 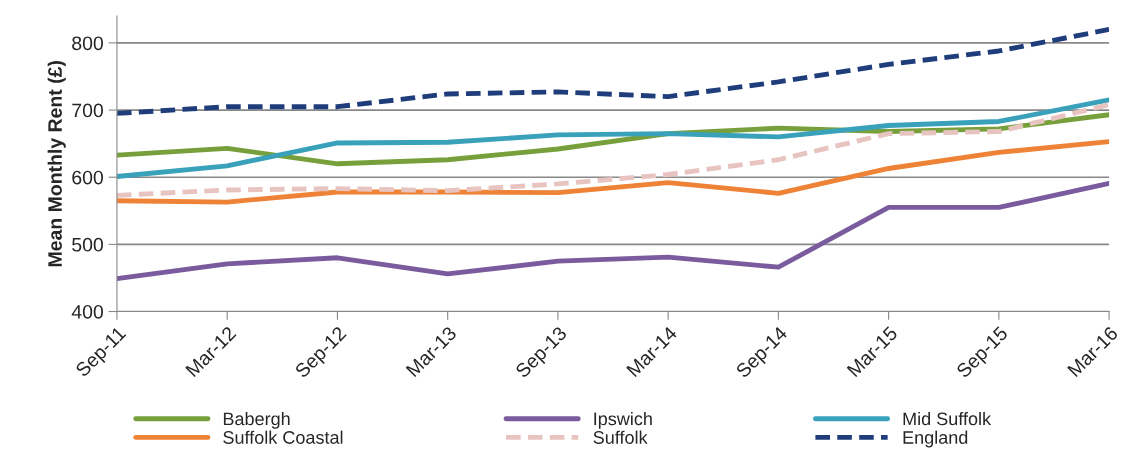 What do you see at coordinates (87, 244) in the screenshot?
I see `y-tick-label: 500` at bounding box center [87, 244].